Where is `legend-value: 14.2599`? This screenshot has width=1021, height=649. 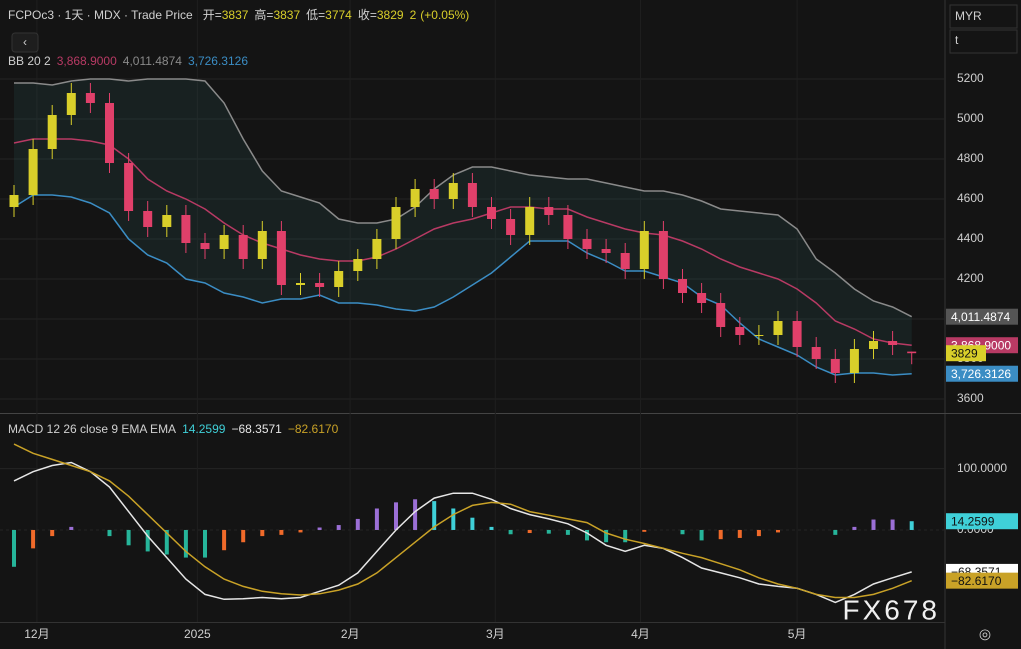 legend-value: 14.2599 is located at coordinates (204, 429).